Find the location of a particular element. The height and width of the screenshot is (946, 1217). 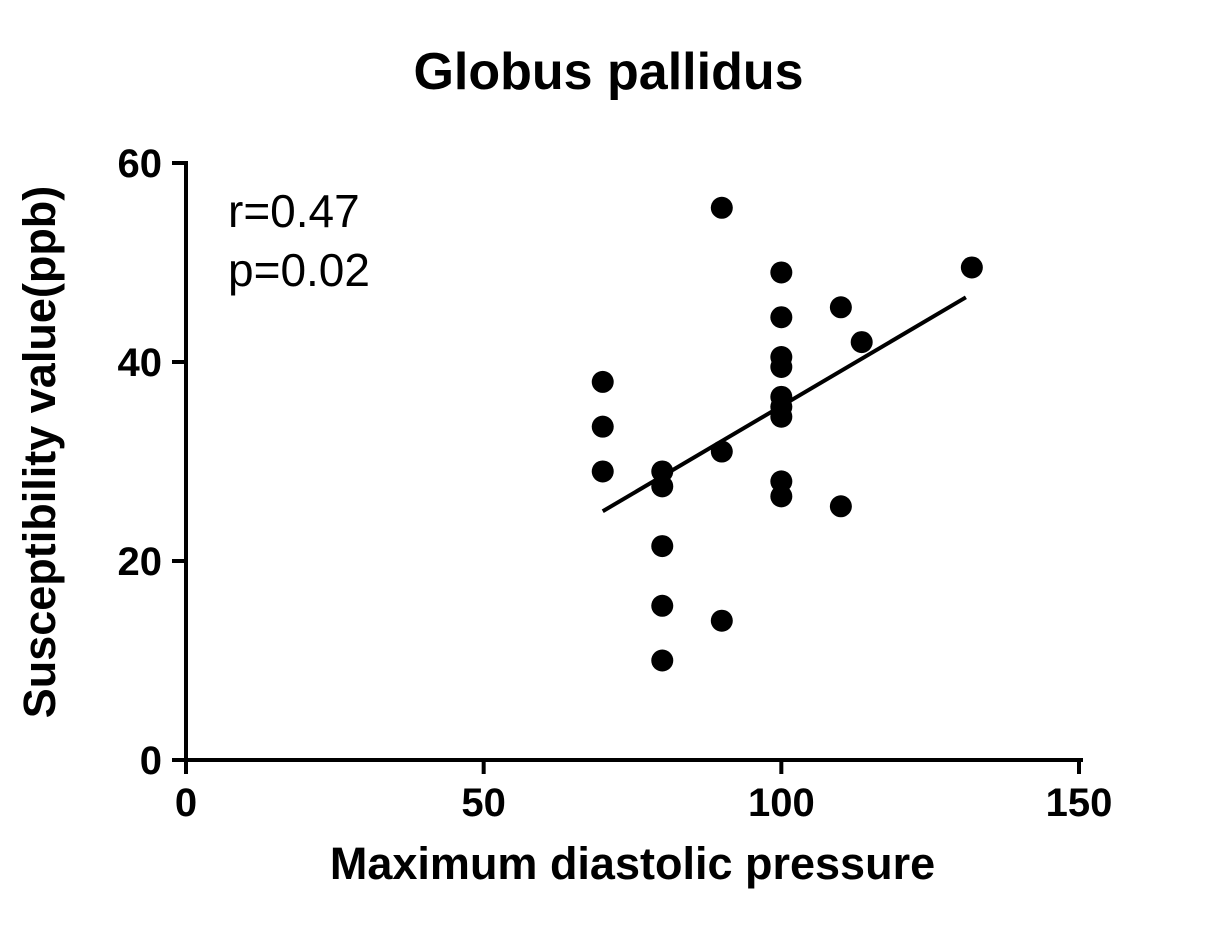

x-tick-label: 150 is located at coordinates (1079, 803).